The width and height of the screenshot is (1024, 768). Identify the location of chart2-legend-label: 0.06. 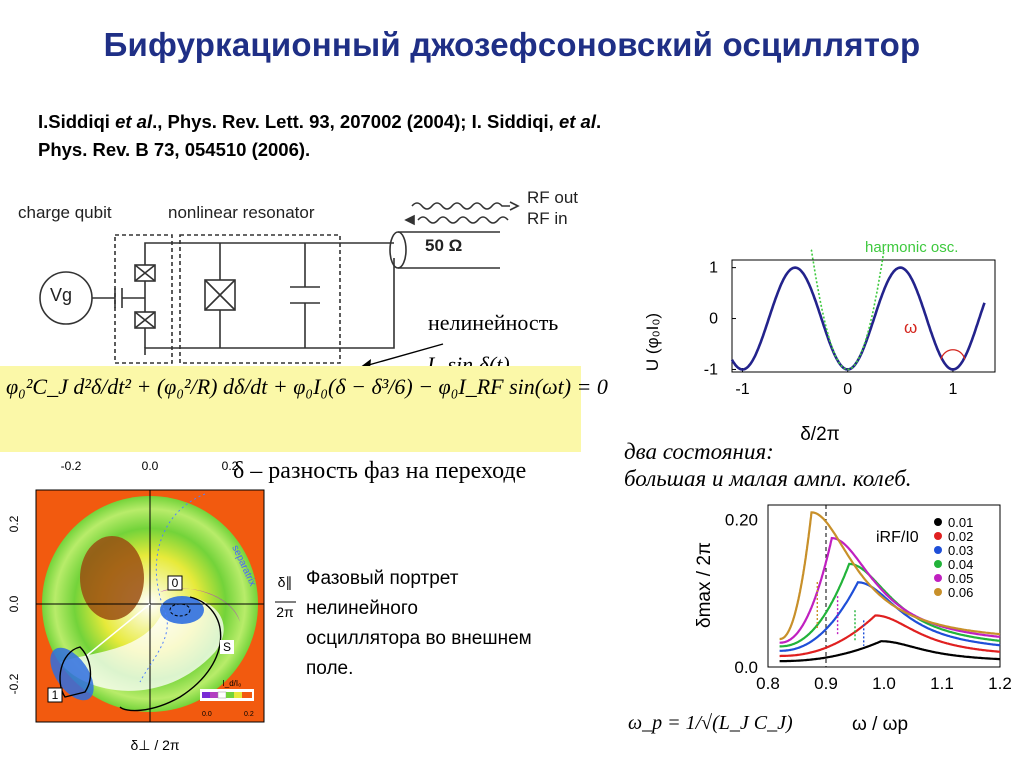
(960, 592).